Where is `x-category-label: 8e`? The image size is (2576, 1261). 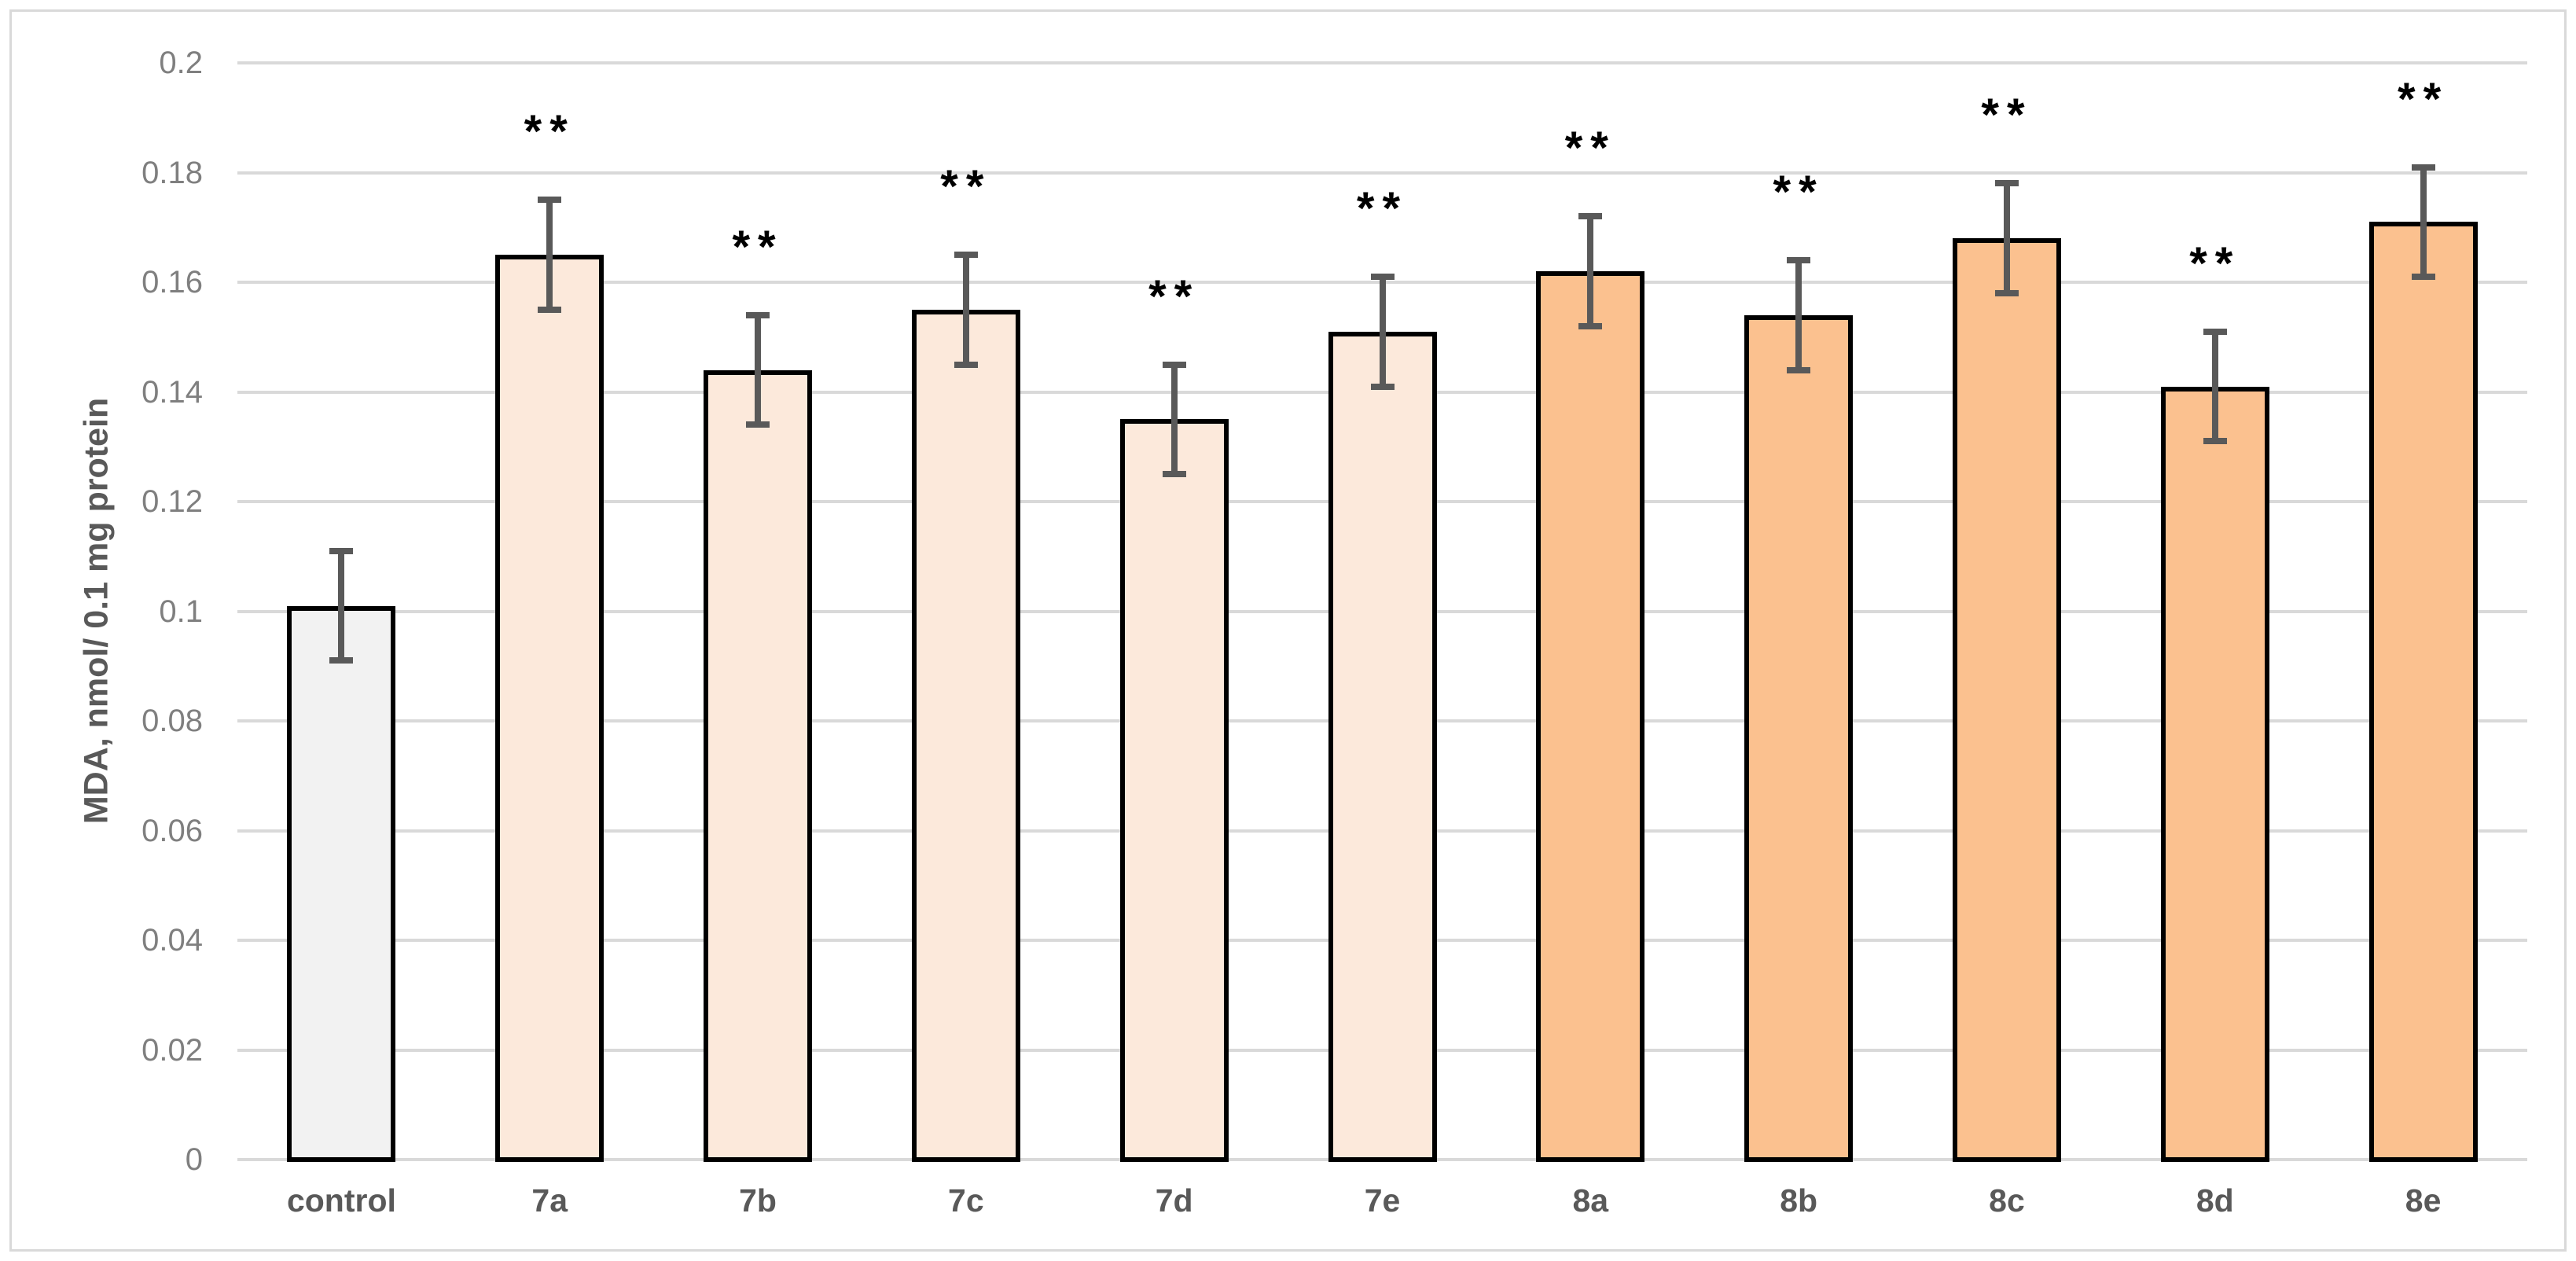
x-category-label: 8e is located at coordinates (2423, 1200).